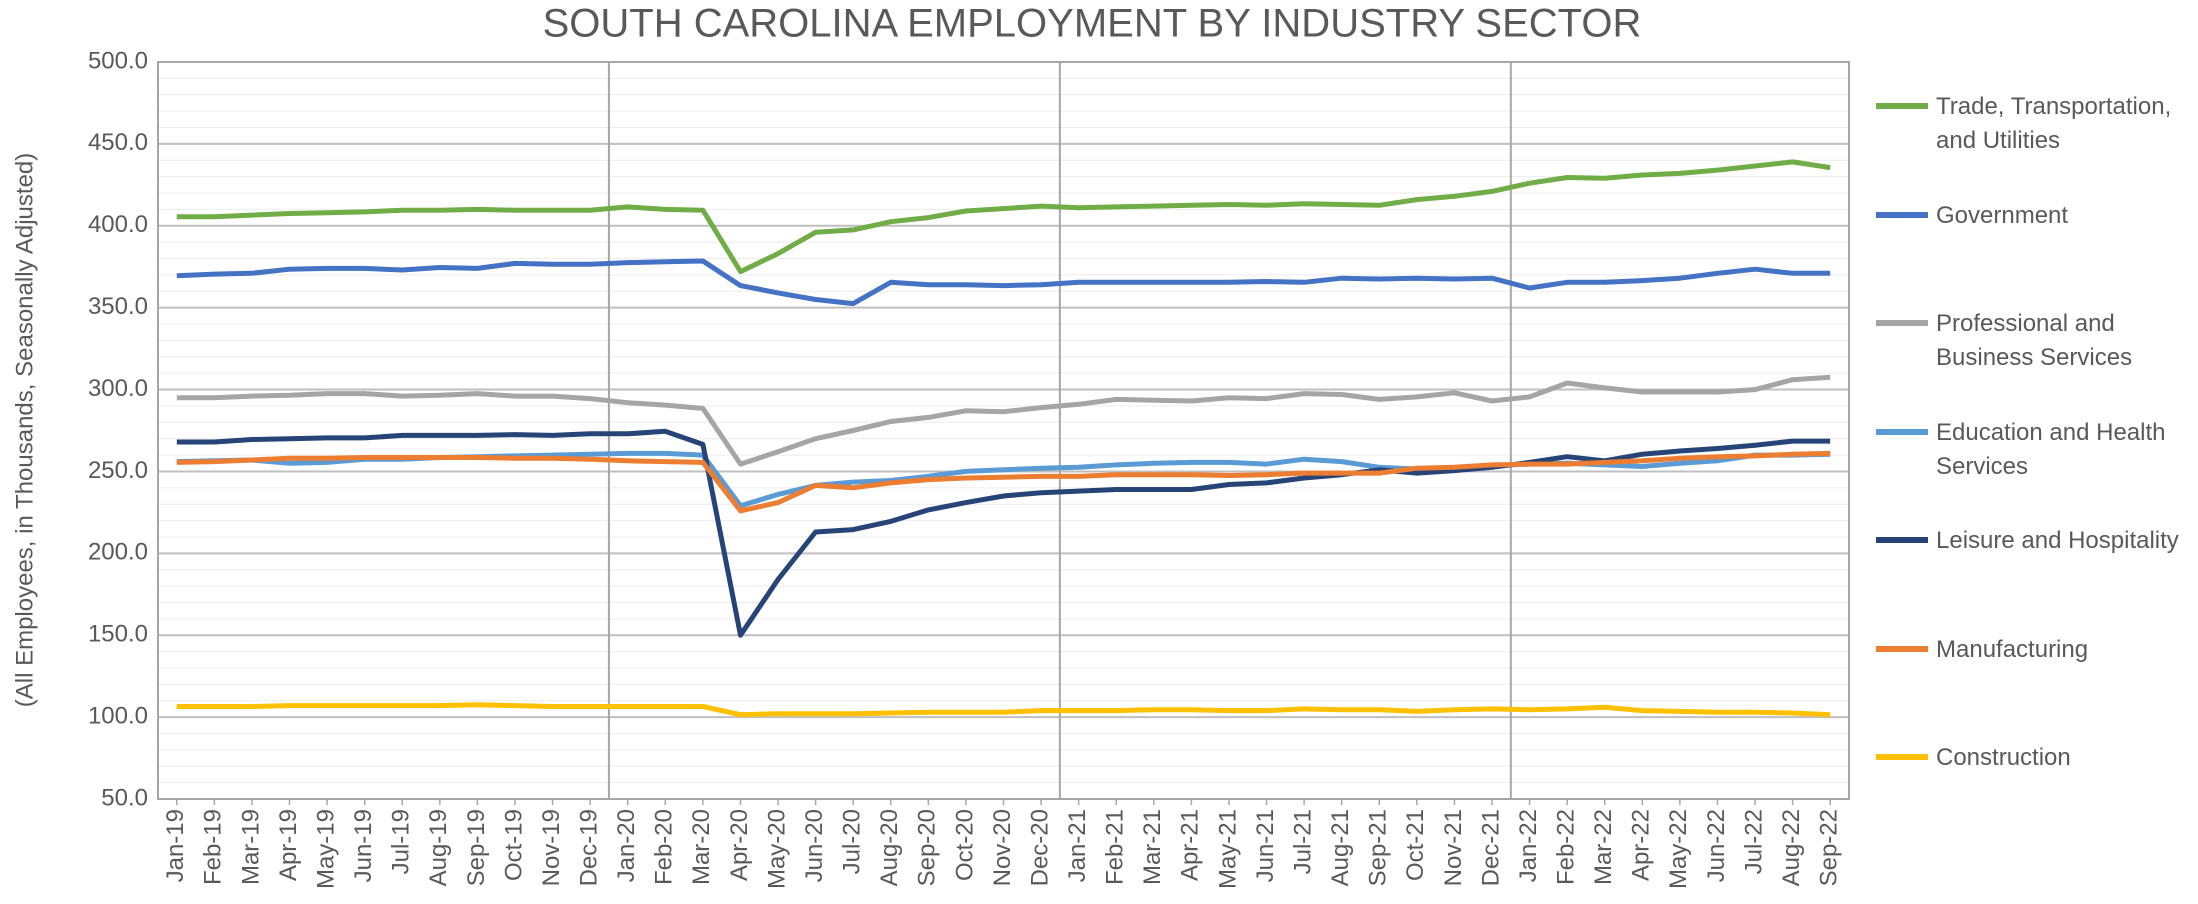 The image size is (2198, 904). Describe the element at coordinates (250, 847) in the screenshot. I see `x-tick-label: Mar-19` at that location.